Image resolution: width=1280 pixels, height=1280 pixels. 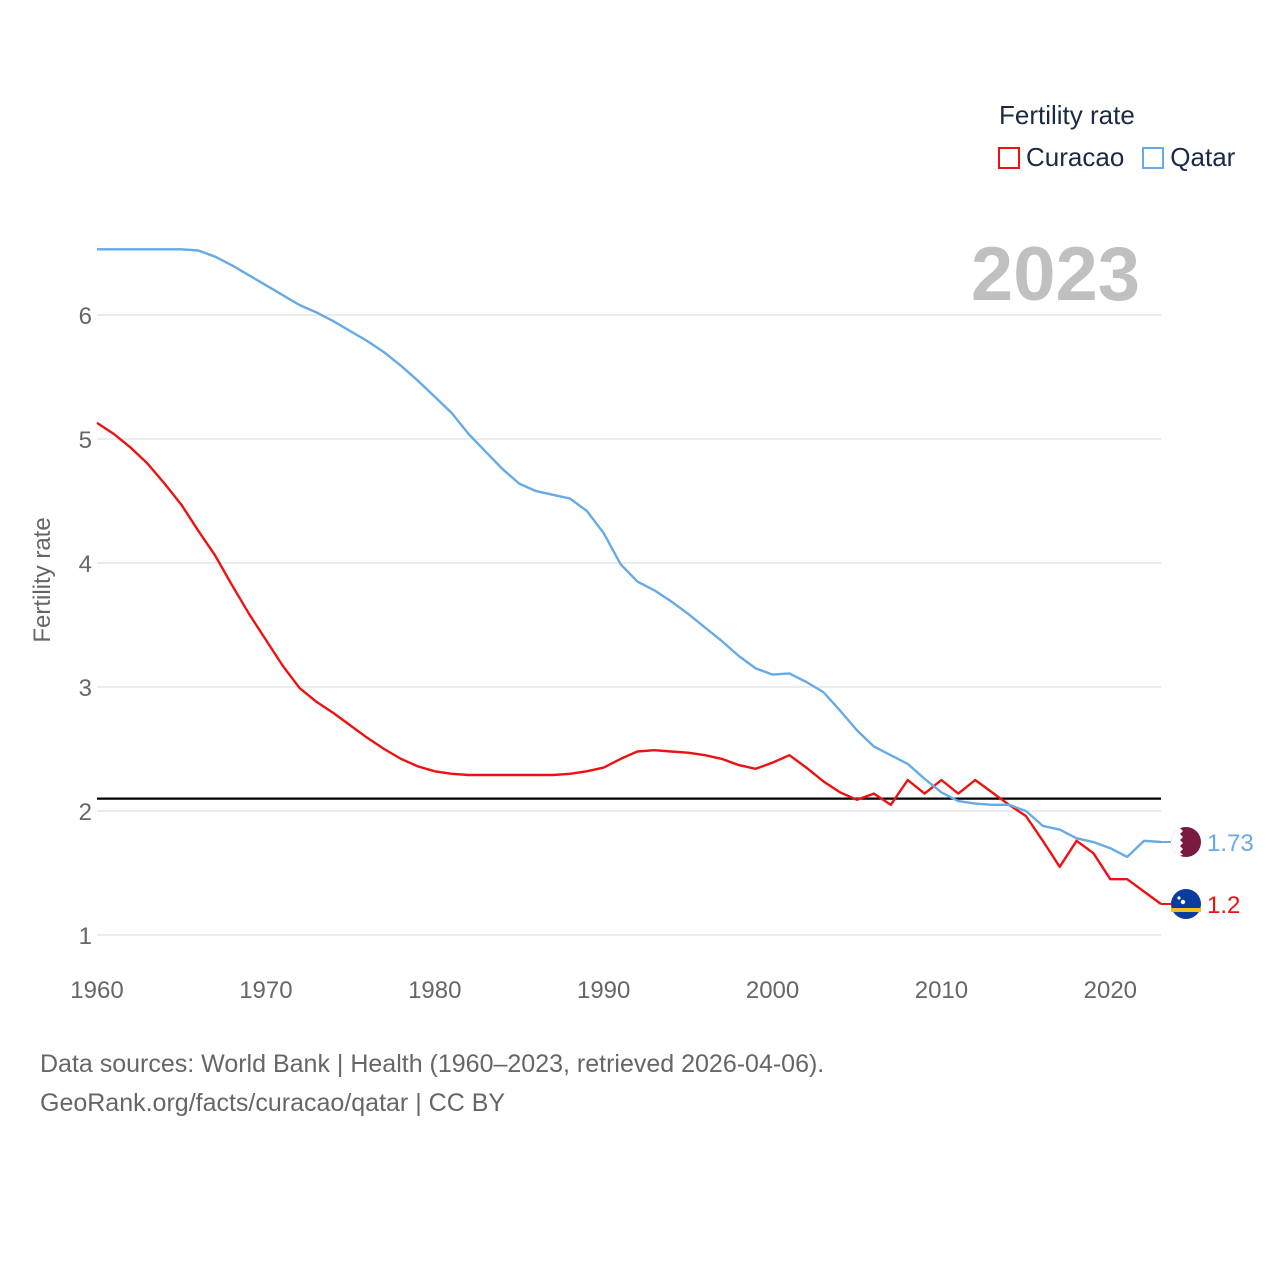 I want to click on current-year-label: 2023, so click(x=1055, y=274).